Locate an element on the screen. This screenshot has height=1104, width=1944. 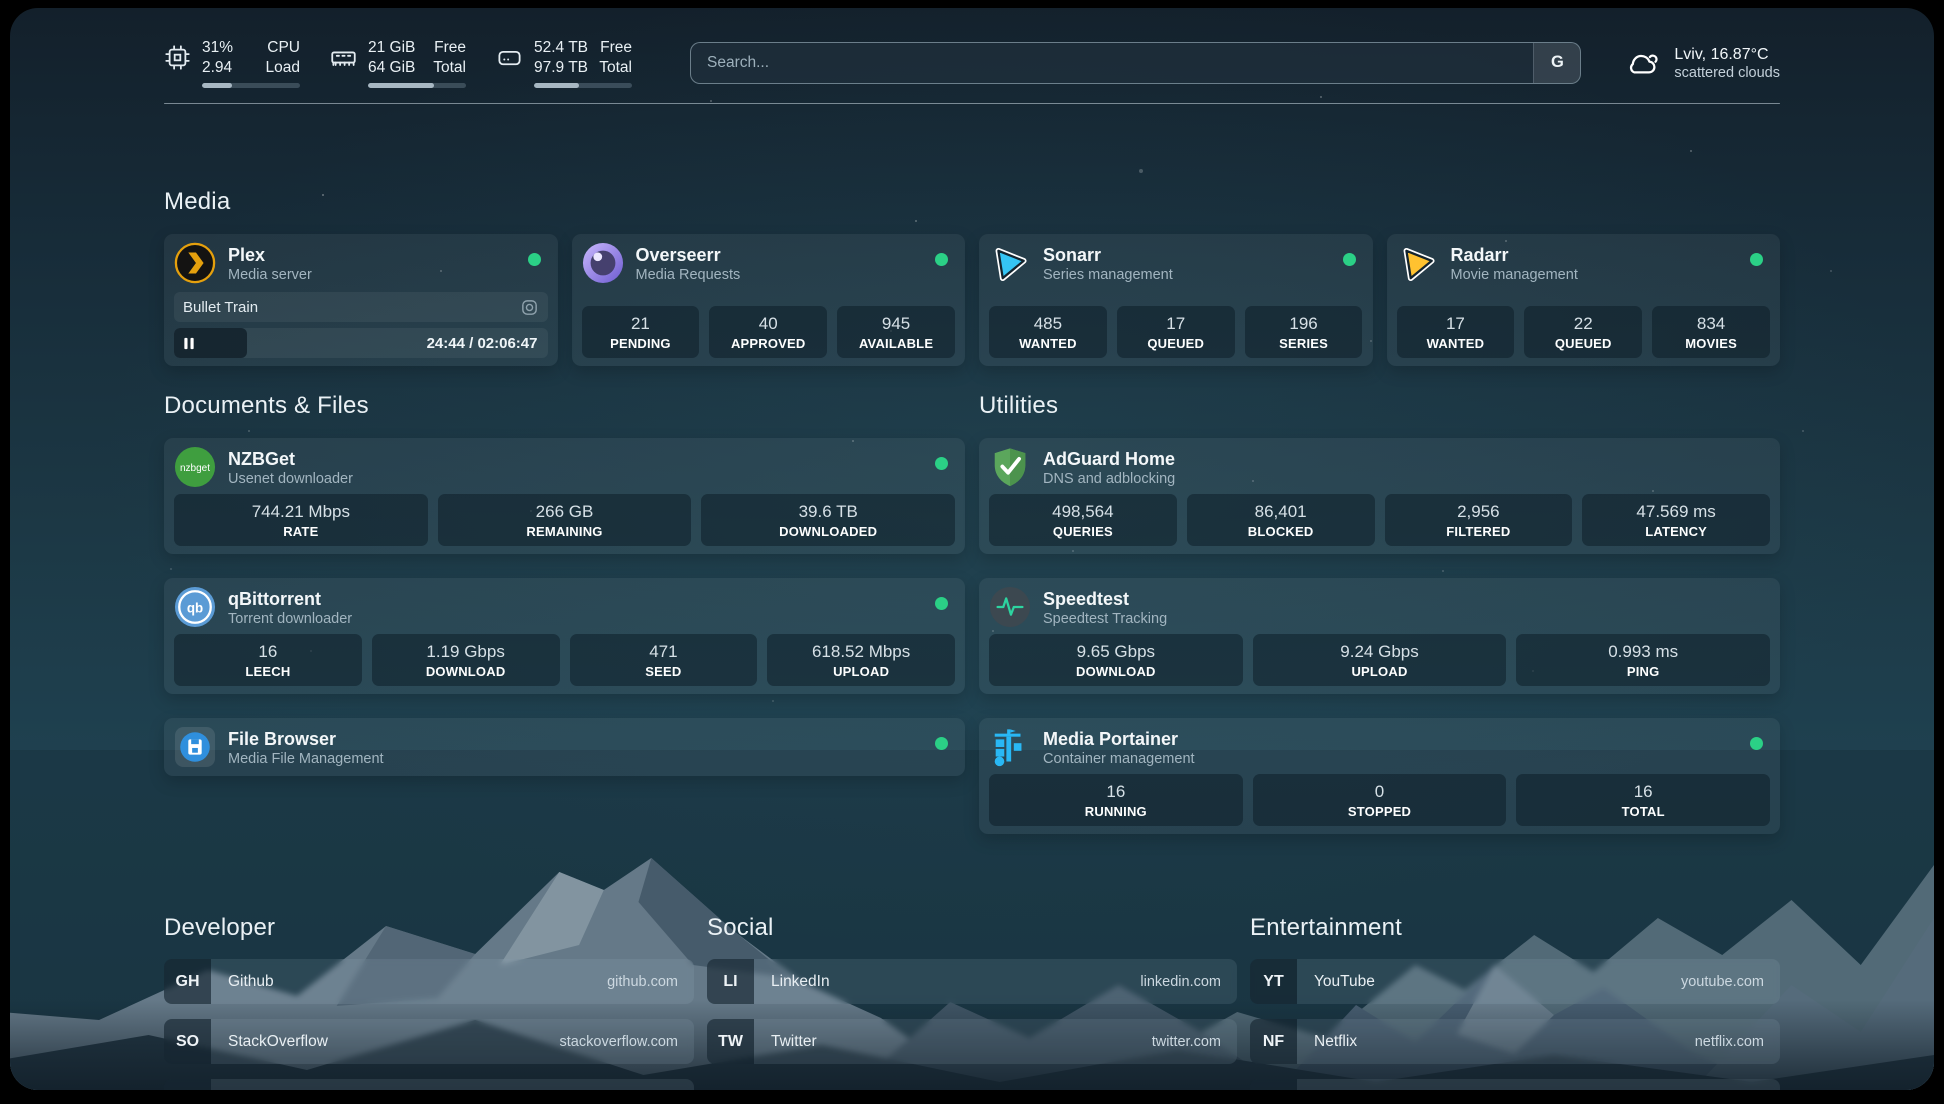
stat-queries: 498,564 QUERIES is located at coordinates (1083, 520).